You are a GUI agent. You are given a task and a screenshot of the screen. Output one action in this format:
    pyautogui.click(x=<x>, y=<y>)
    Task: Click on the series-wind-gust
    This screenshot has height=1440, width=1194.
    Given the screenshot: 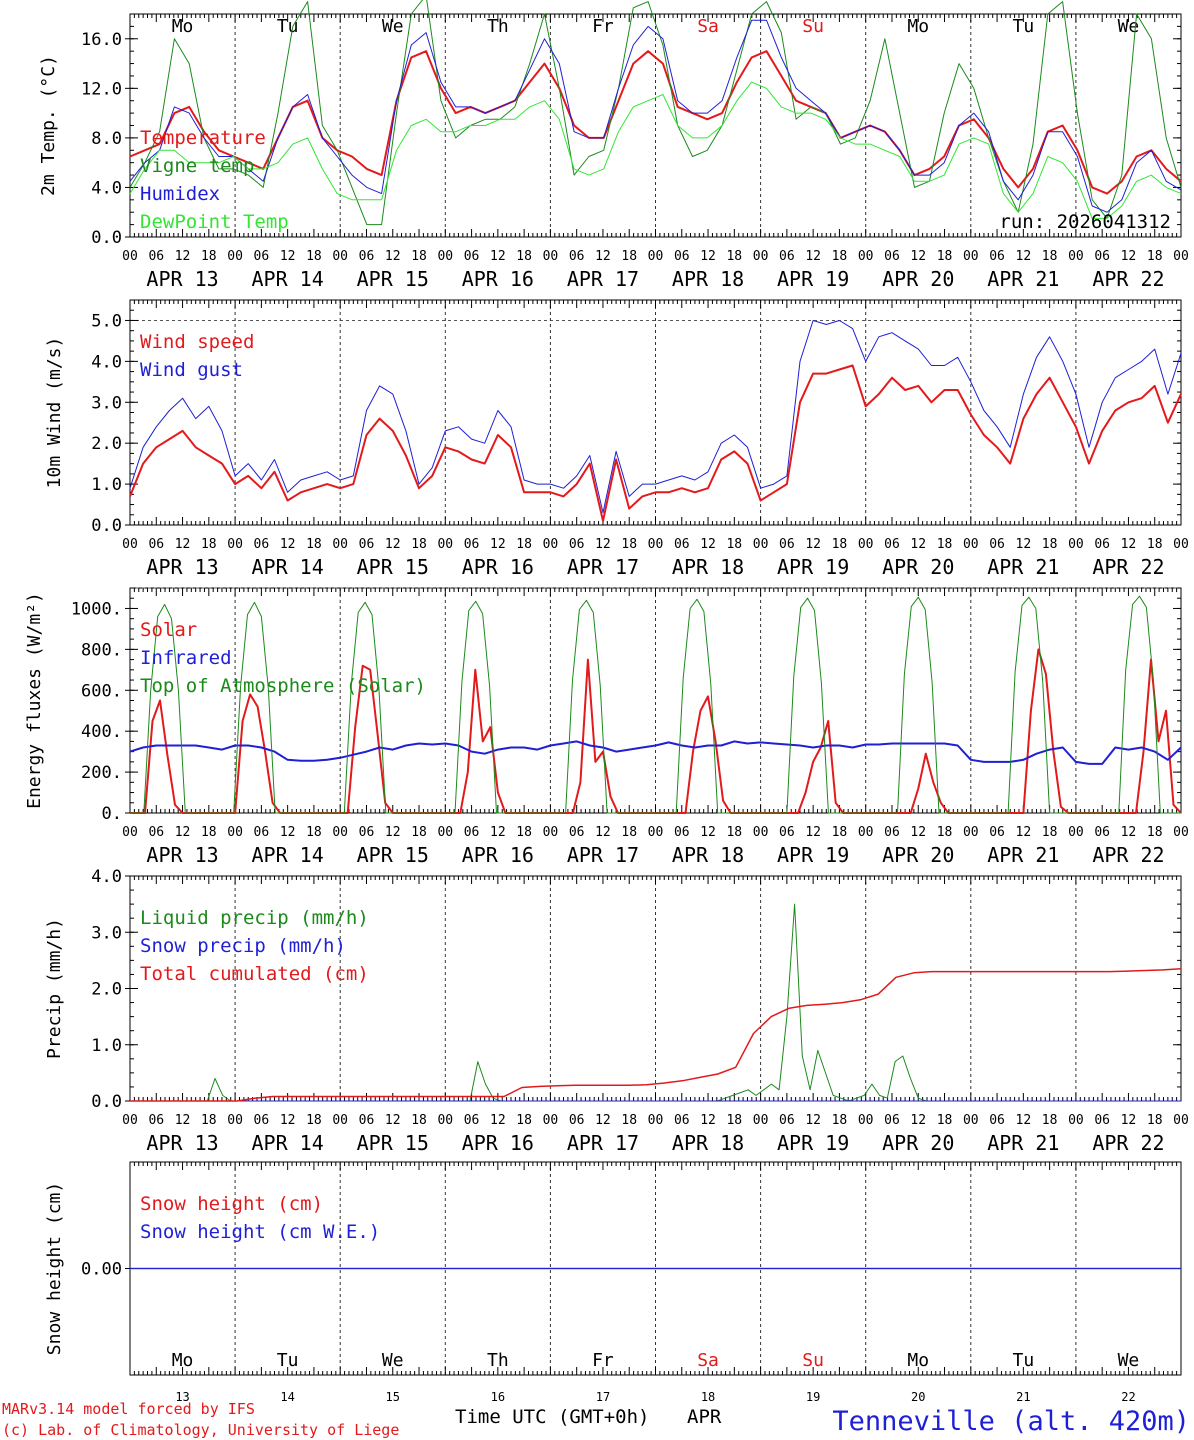 What is the action you would take?
    pyautogui.click(x=655, y=417)
    